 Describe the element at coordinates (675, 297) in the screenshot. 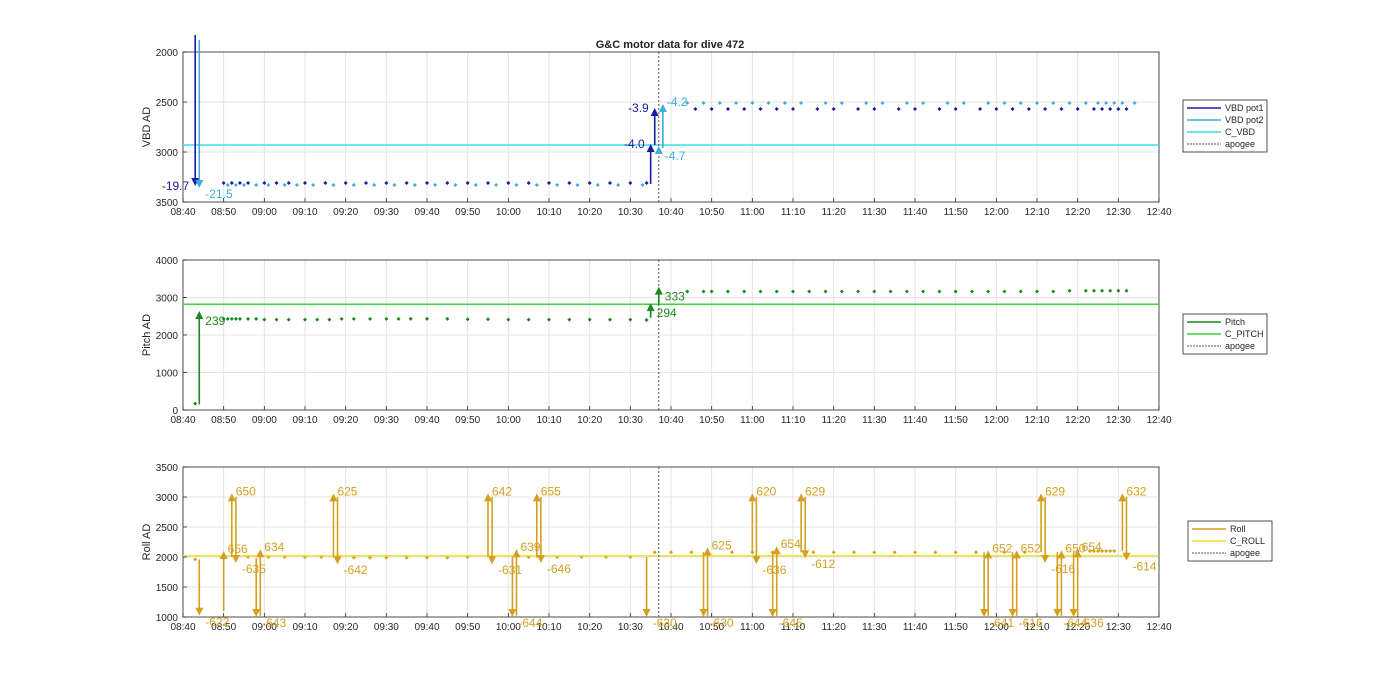

I see `pitch-arrow-label: 333` at that location.